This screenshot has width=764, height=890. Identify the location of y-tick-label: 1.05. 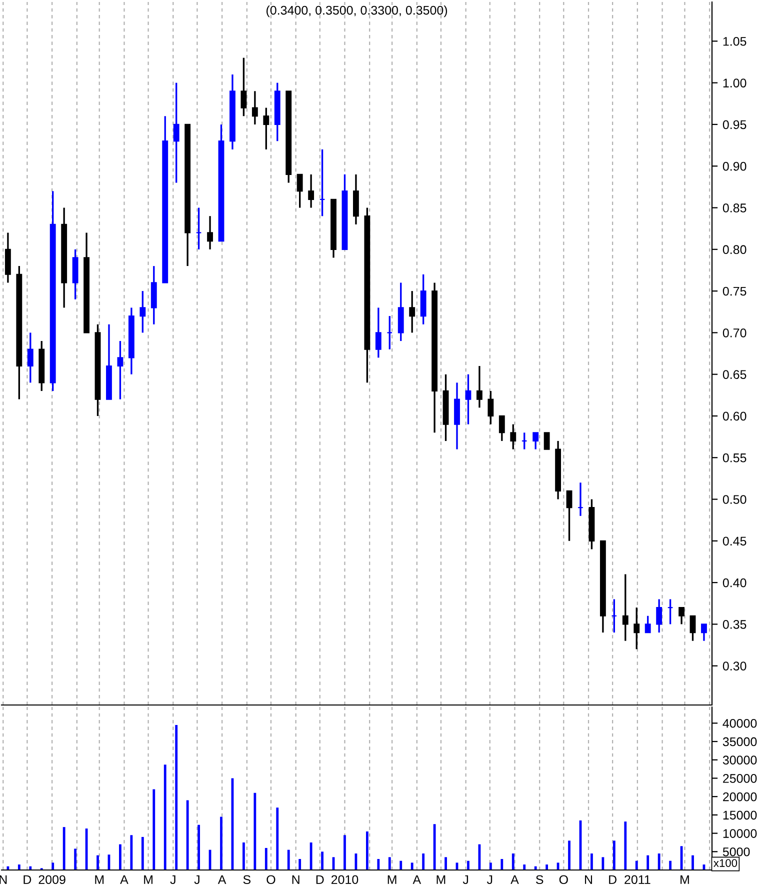
(734, 41).